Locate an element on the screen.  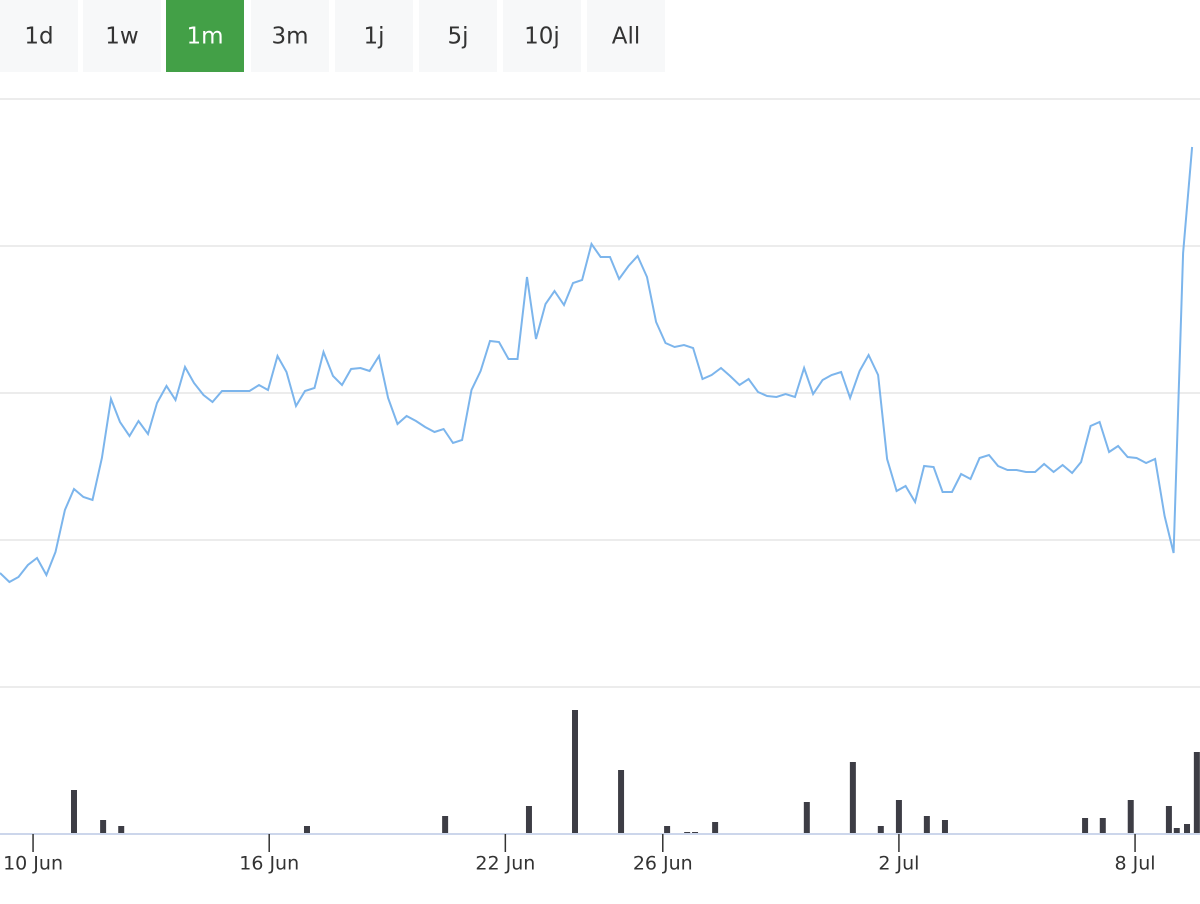
range-button-label: 3m is located at coordinates (289, 37).